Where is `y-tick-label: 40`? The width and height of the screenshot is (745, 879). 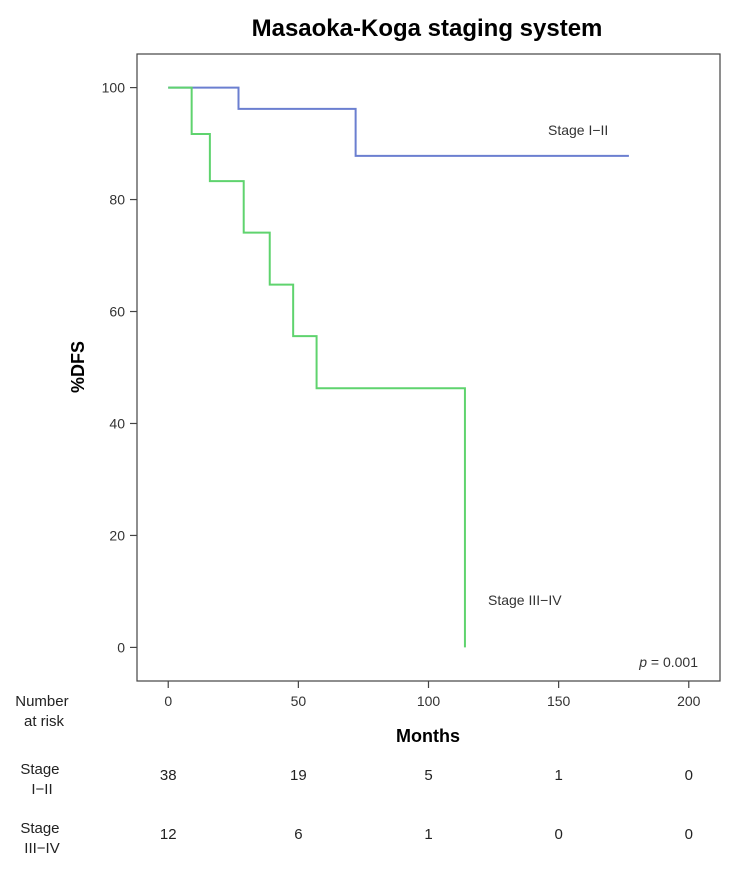
y-tick-label: 40 is located at coordinates (117, 423).